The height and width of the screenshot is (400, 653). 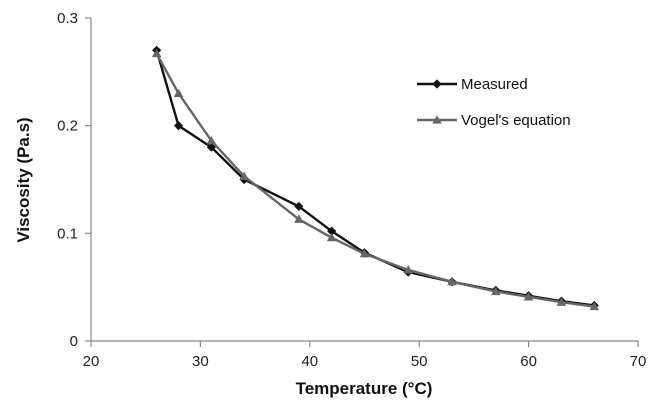 I want to click on y-tick-label: 0, so click(x=74, y=341).